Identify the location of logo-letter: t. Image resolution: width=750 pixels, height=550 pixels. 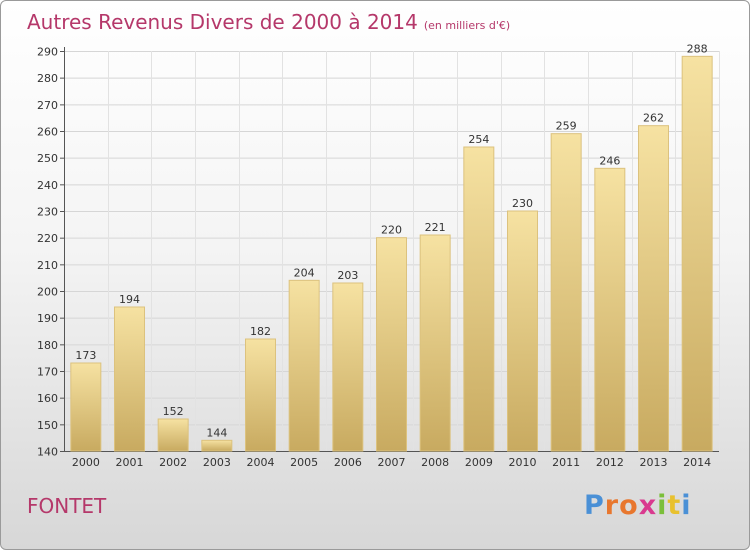
(674, 505).